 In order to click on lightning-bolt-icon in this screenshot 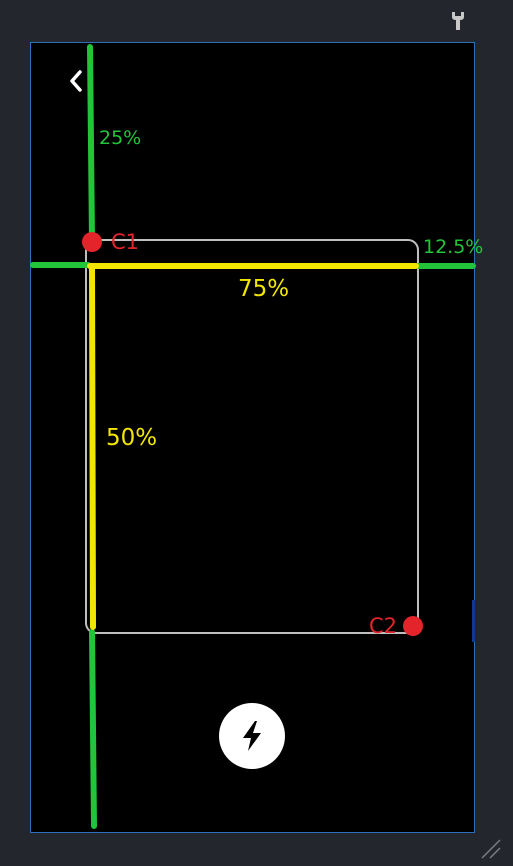, I will do `click(252, 736)`.